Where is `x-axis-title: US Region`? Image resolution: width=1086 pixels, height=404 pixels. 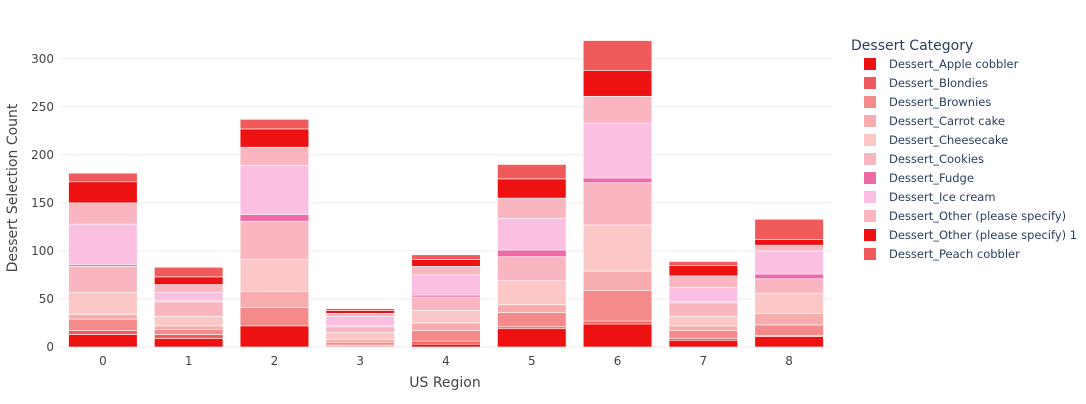
x-axis-title: US Region is located at coordinates (445, 383).